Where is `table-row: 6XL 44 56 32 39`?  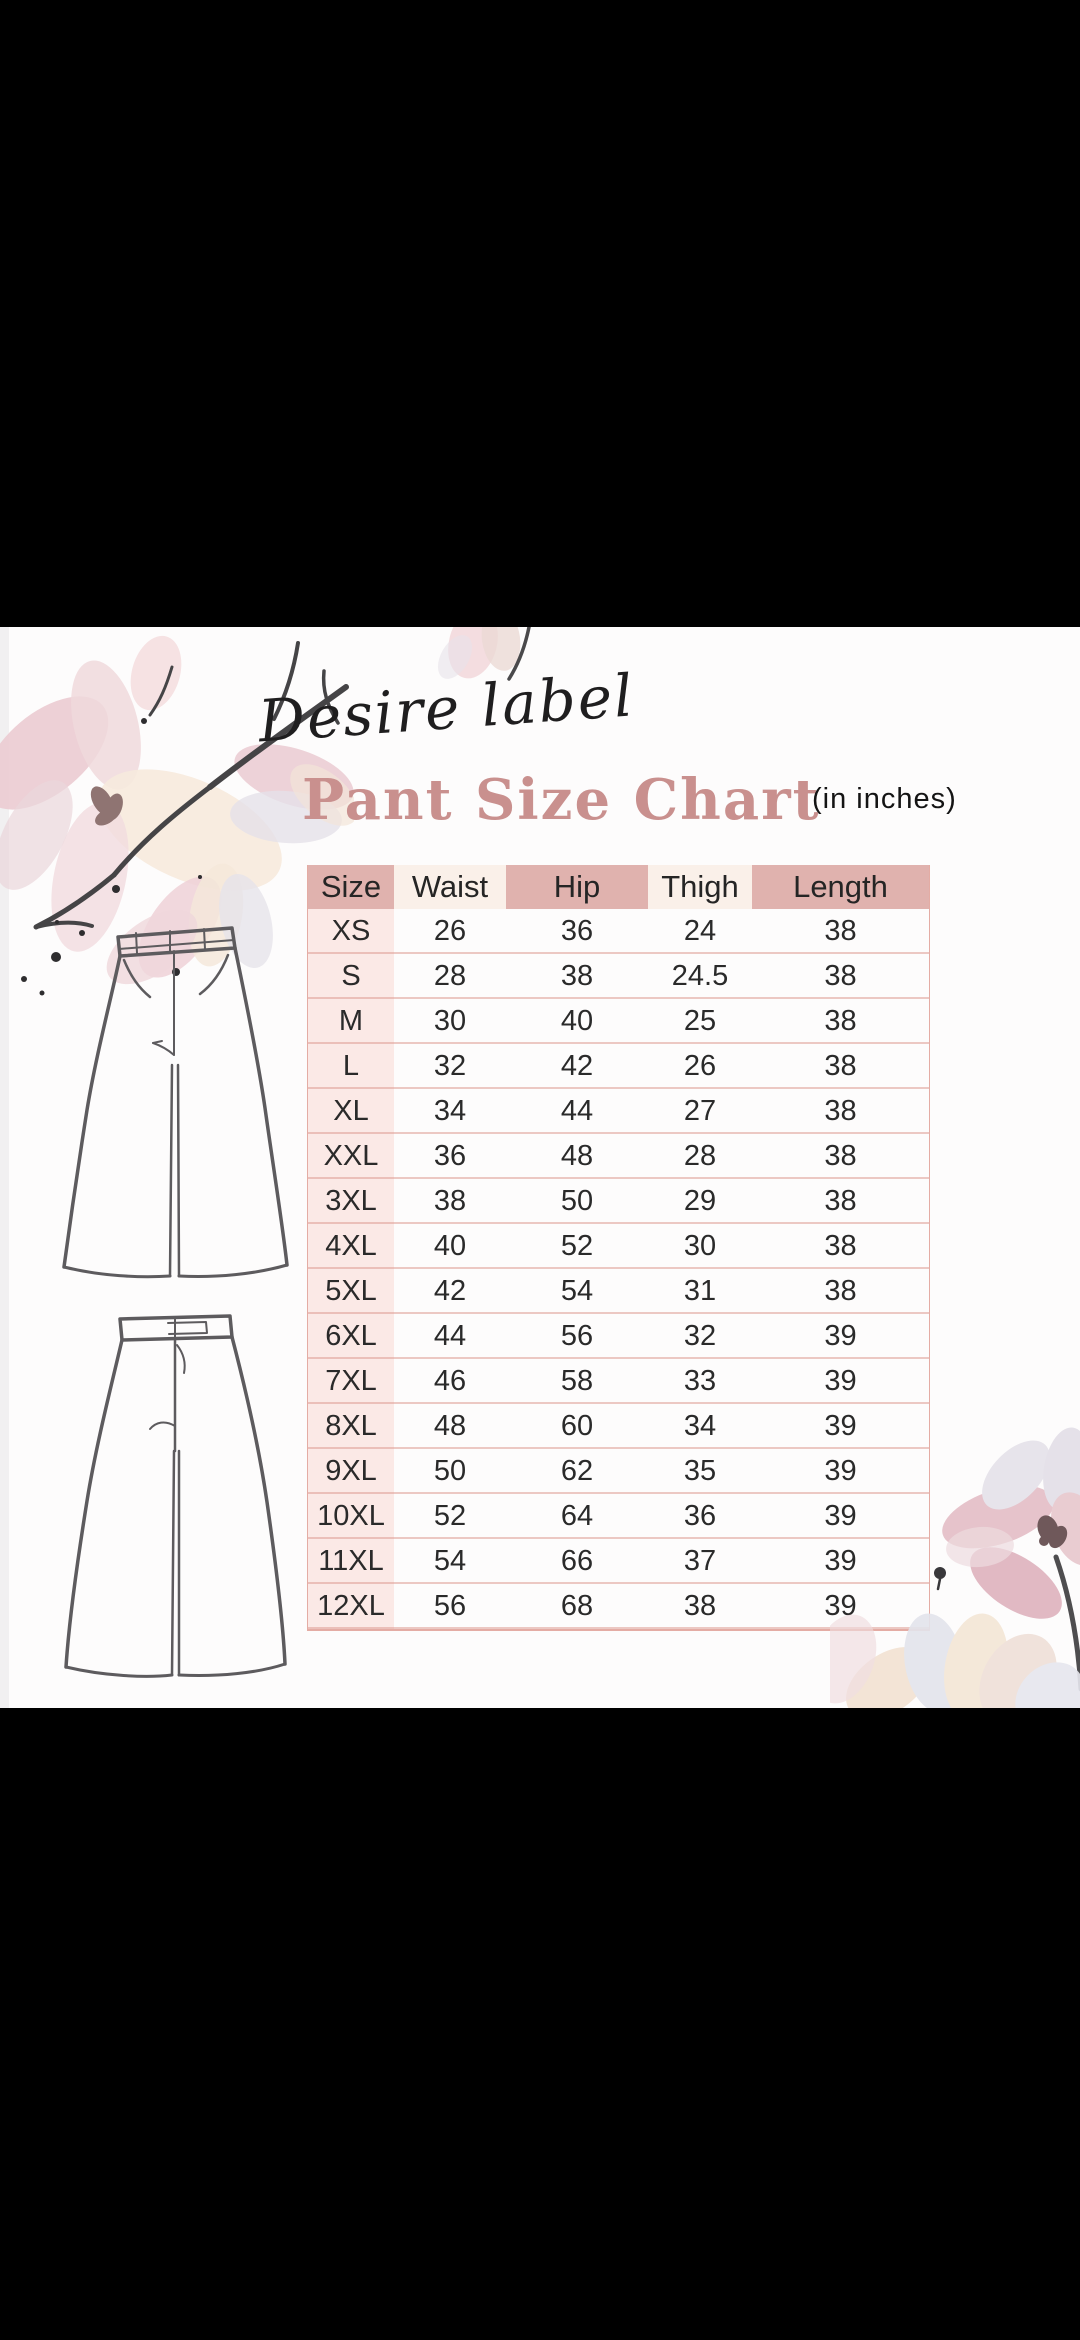
table-row: 6XL 44 56 32 39 is located at coordinates (618, 1336).